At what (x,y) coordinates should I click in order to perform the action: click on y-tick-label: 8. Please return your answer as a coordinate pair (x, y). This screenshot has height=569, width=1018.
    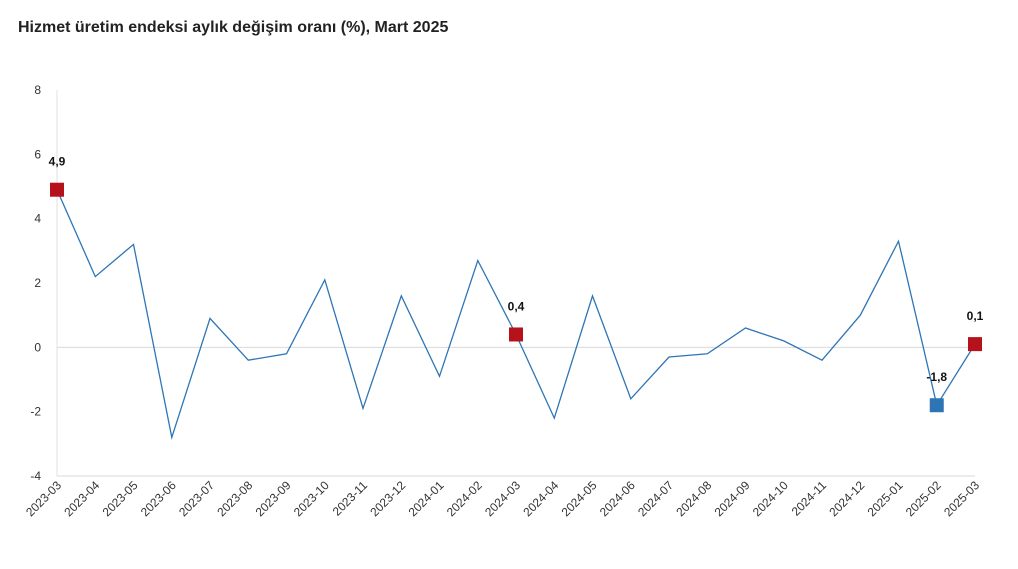
    Looking at the image, I should click on (37, 90).